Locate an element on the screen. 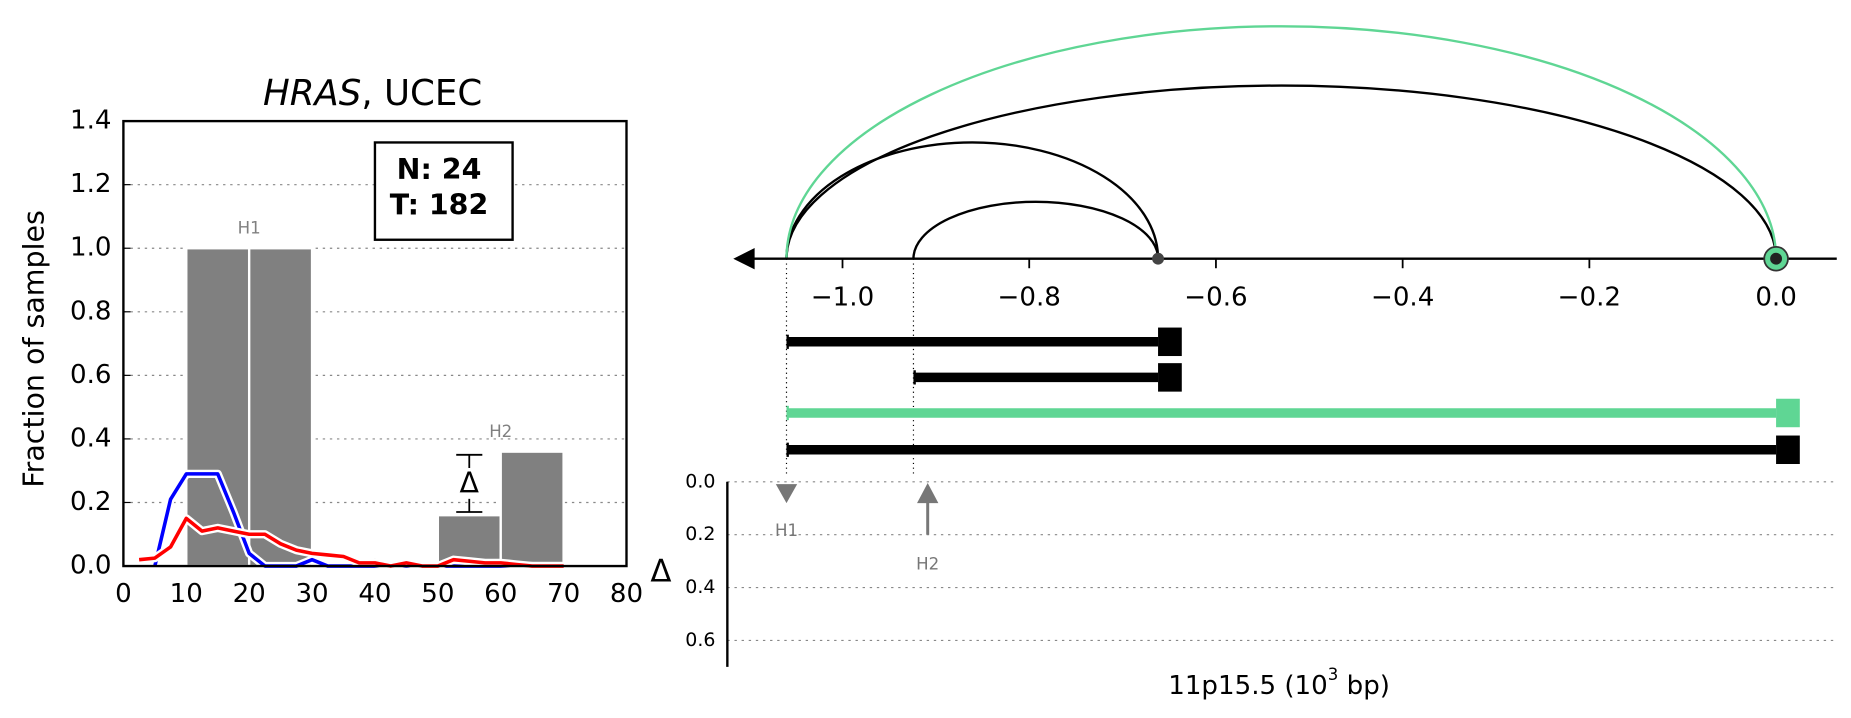  x-tick-label: −0.2 is located at coordinates (1589, 297).